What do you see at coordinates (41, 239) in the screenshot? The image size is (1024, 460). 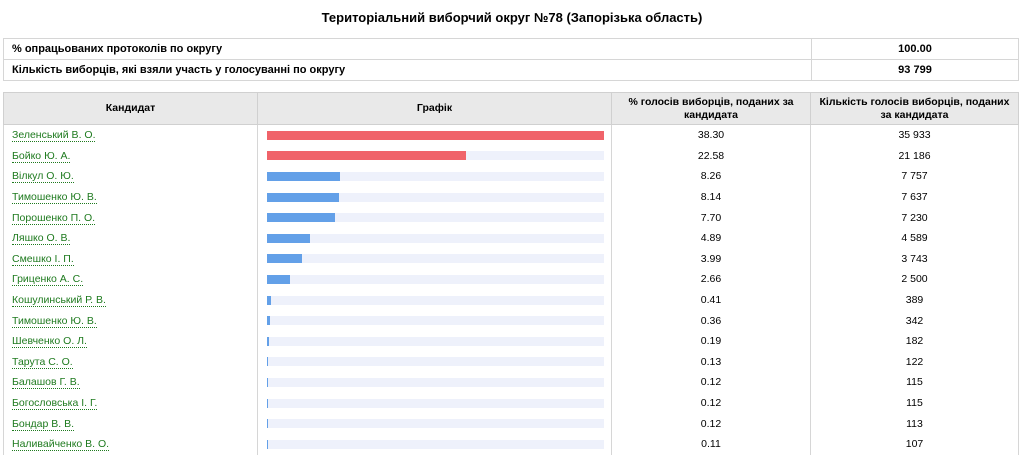 I see `candidate-name-link: Ляшко О. В.` at bounding box center [41, 239].